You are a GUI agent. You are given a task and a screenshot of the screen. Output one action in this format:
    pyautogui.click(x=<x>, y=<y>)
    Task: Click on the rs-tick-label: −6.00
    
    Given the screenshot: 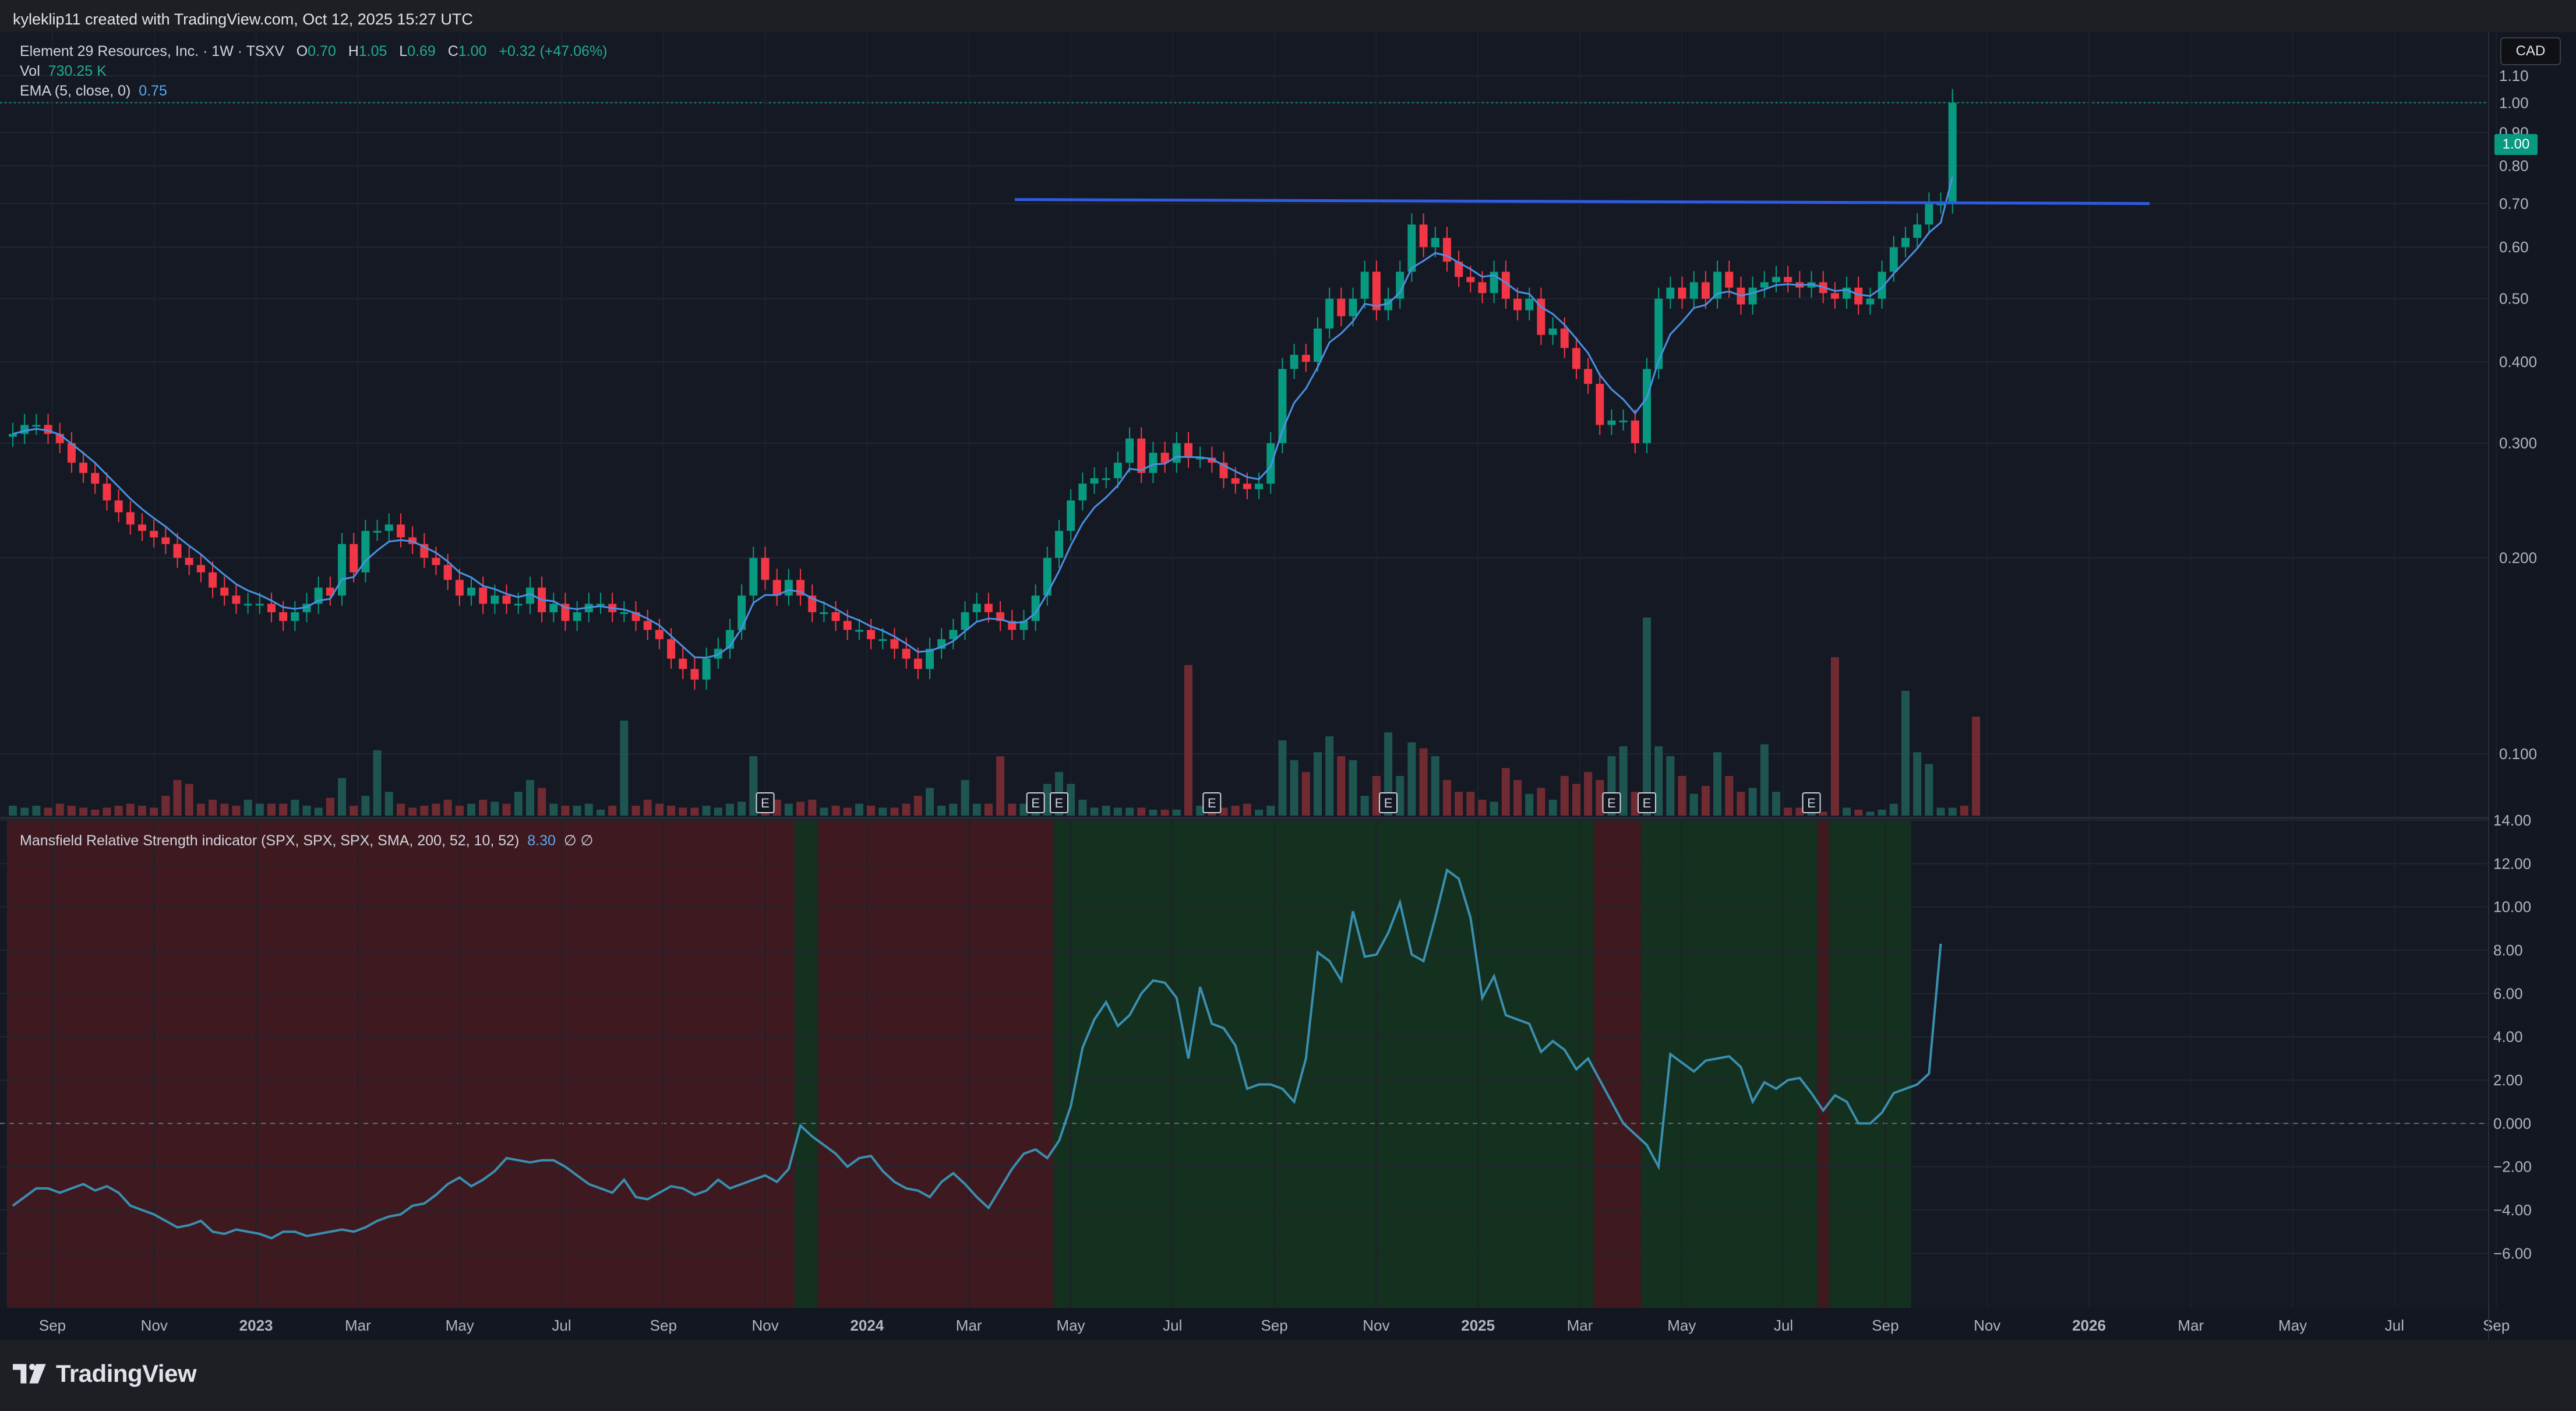 What is the action you would take?
    pyautogui.click(x=2513, y=1253)
    